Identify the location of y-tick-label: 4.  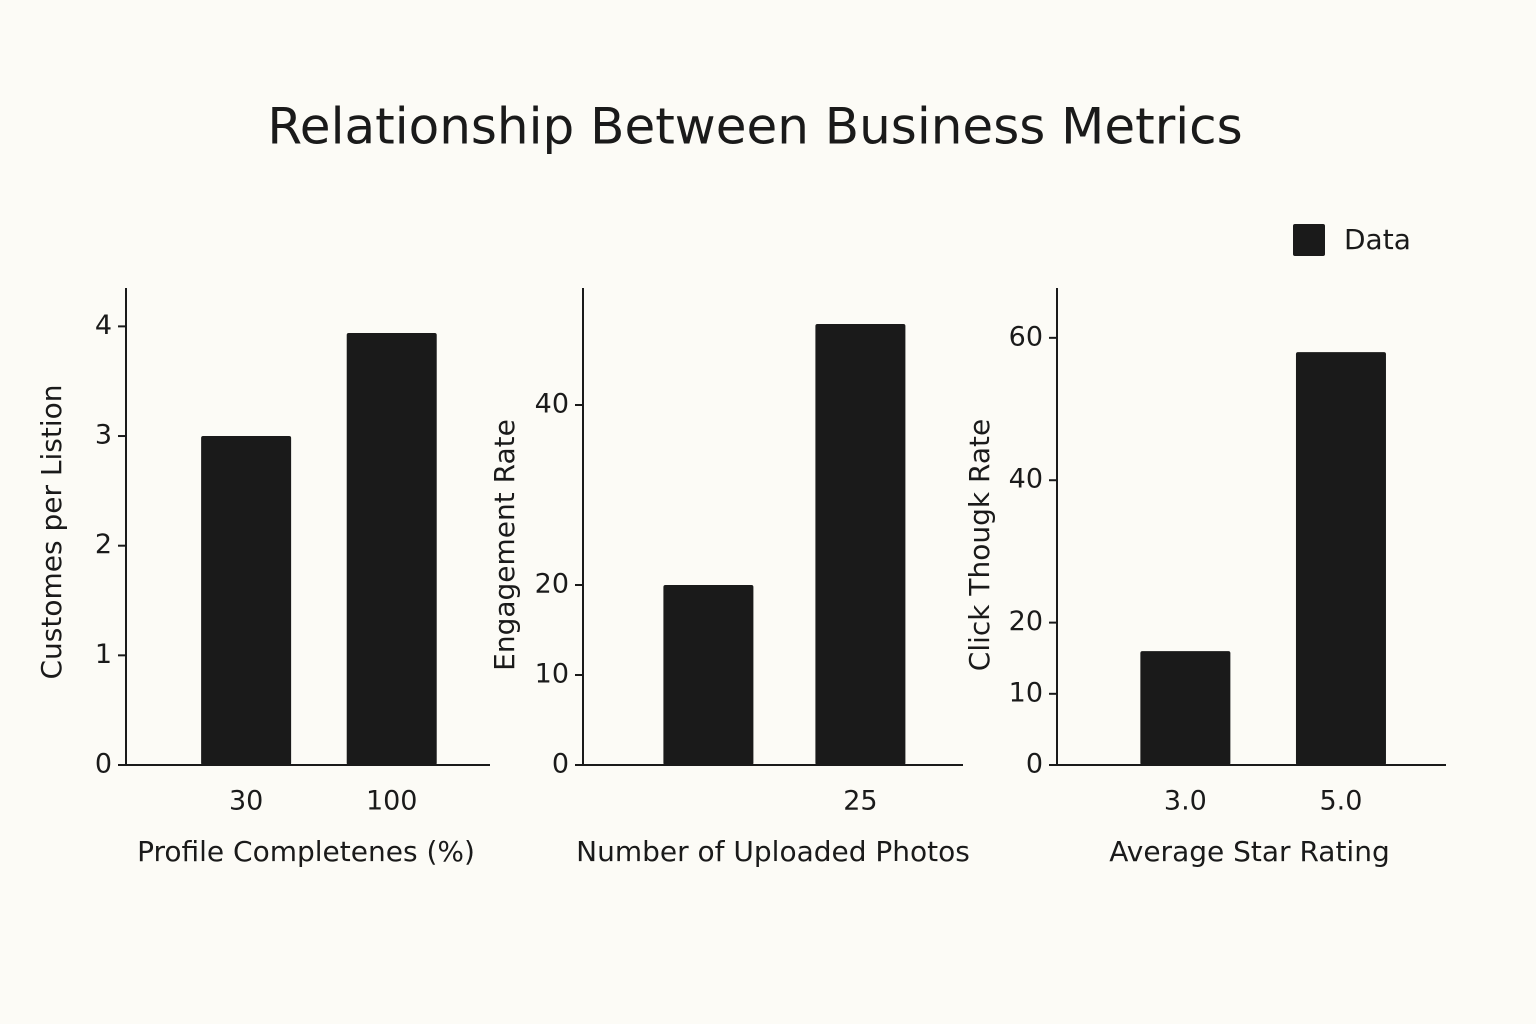
(103, 325).